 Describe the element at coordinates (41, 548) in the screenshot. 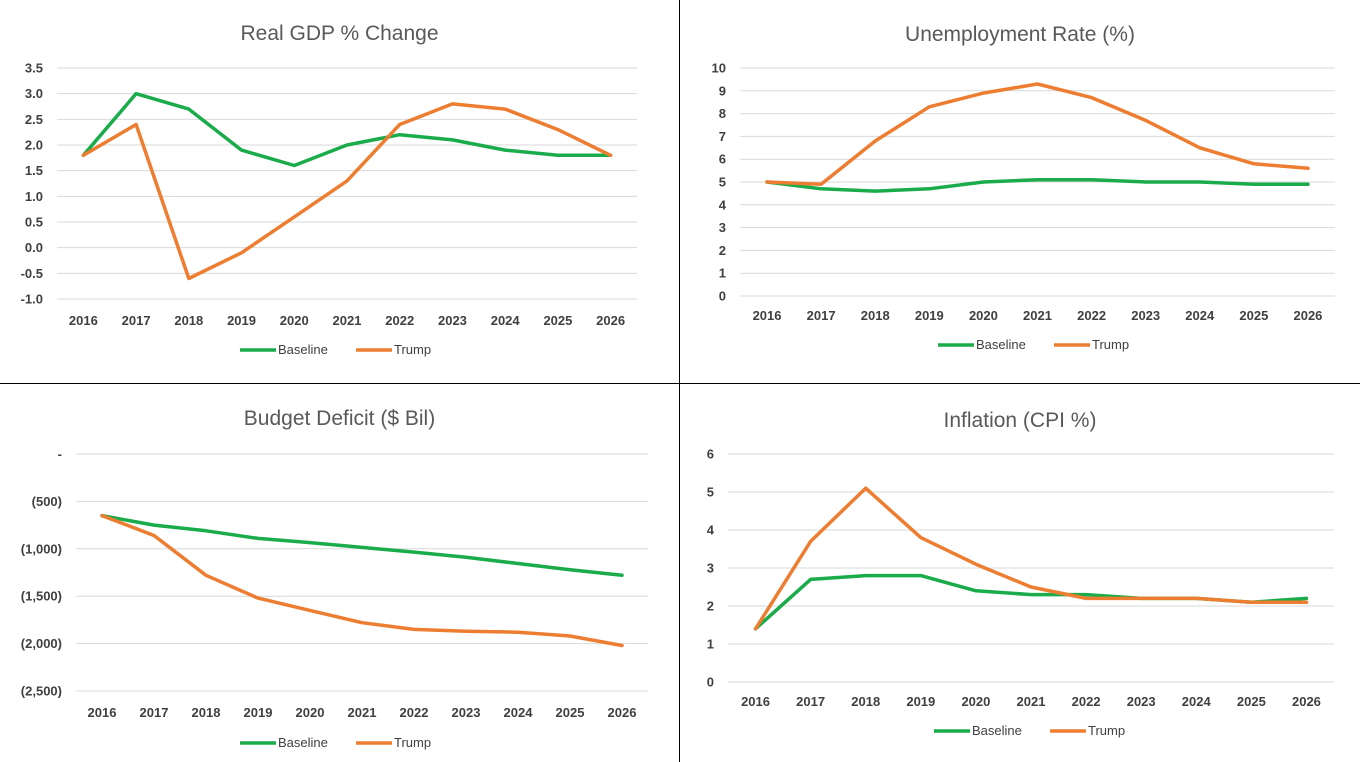

I see `y-tick-label: (1,000)` at that location.